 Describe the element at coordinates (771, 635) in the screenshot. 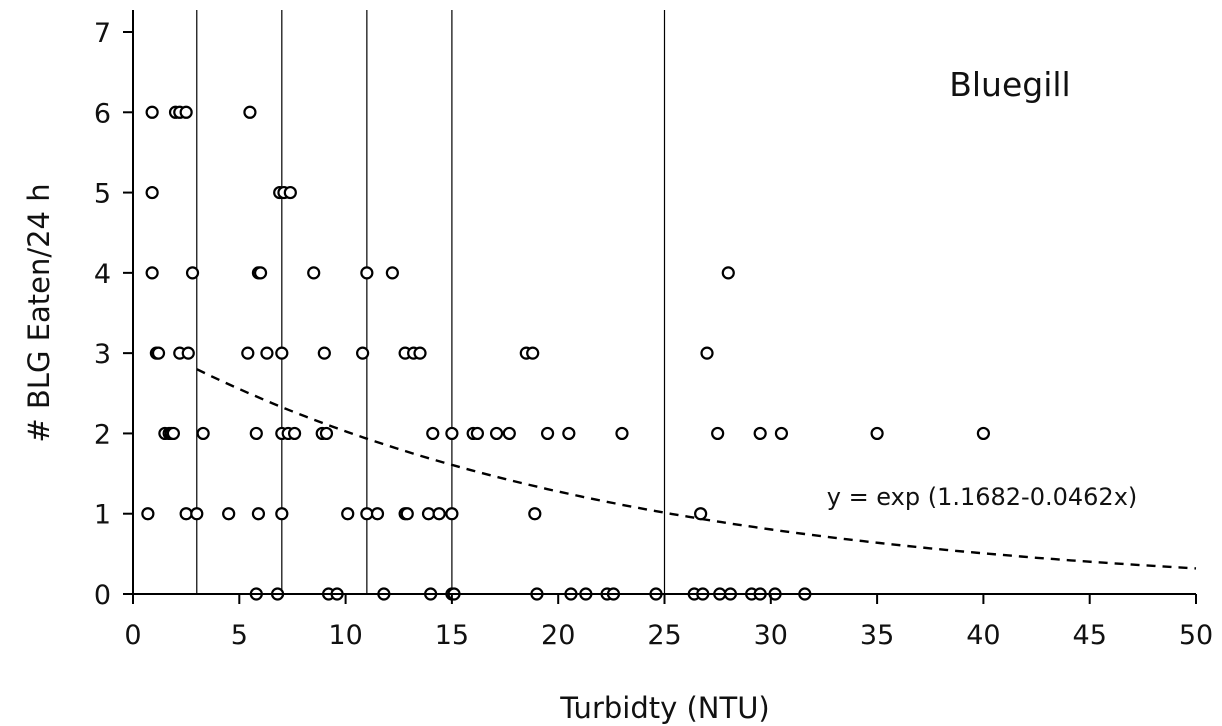

I see `x-tick-label: 30` at that location.